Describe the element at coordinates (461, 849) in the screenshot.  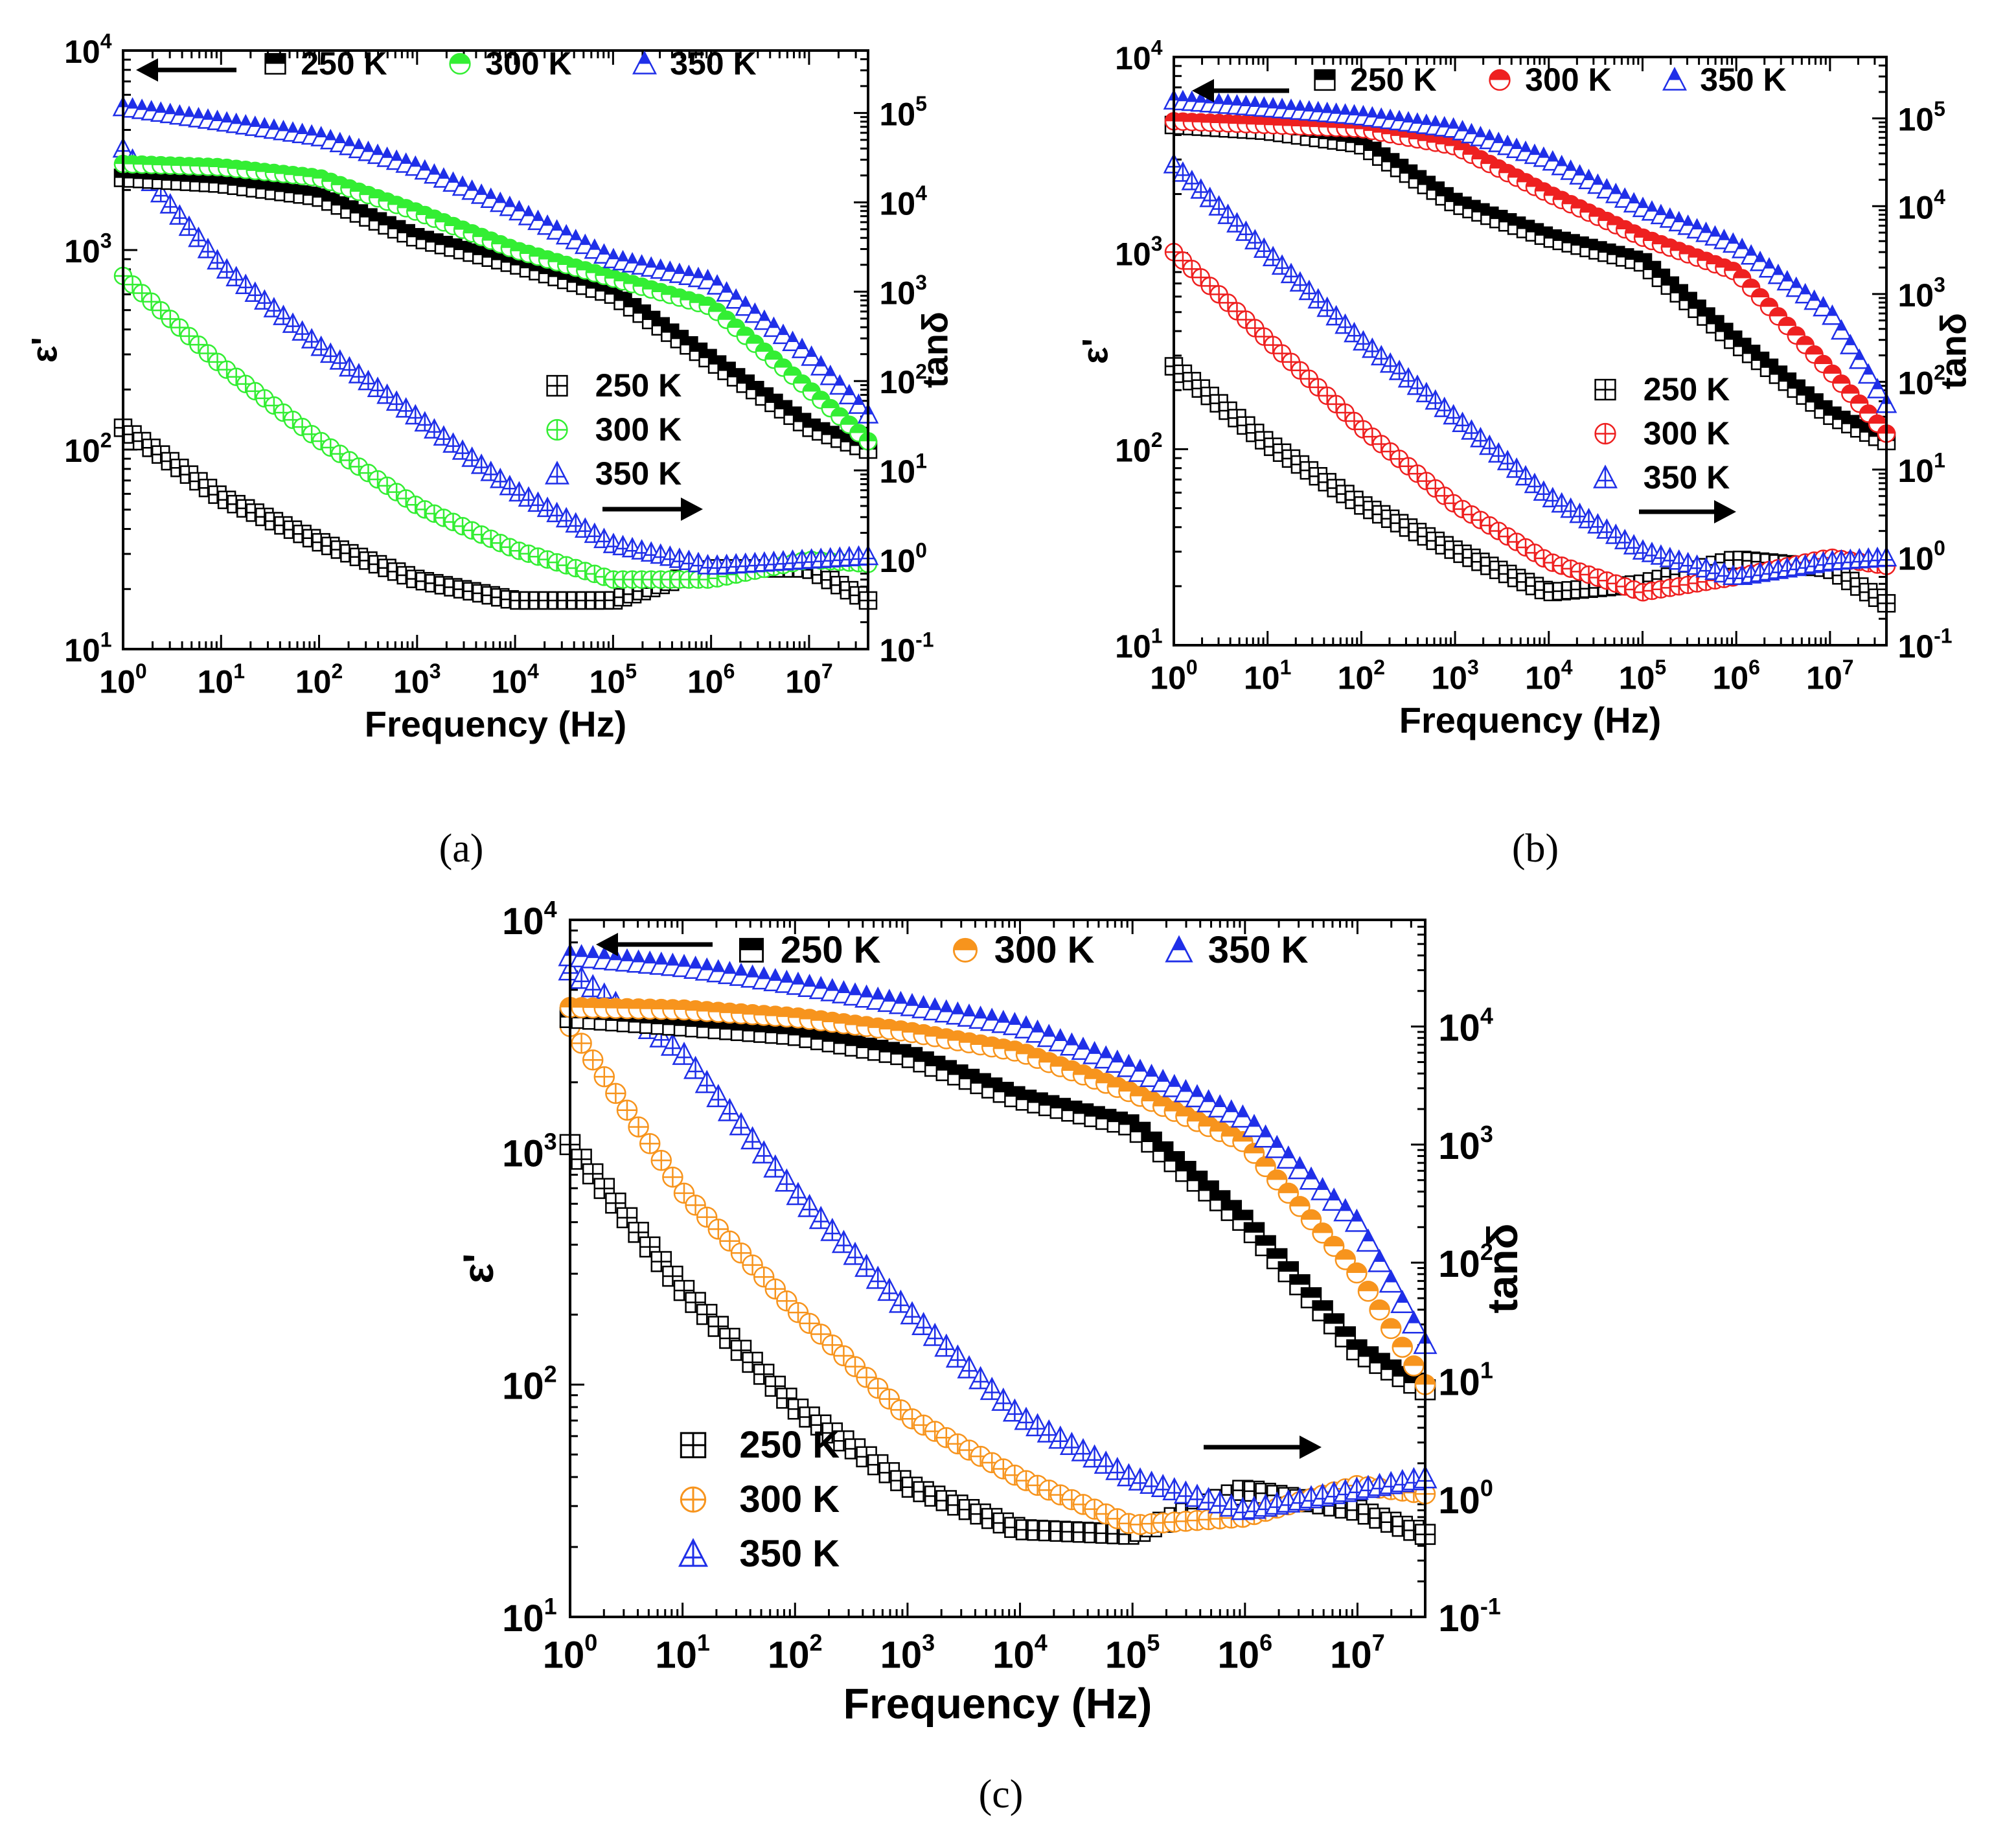
I see `panel-caption: (a)` at that location.